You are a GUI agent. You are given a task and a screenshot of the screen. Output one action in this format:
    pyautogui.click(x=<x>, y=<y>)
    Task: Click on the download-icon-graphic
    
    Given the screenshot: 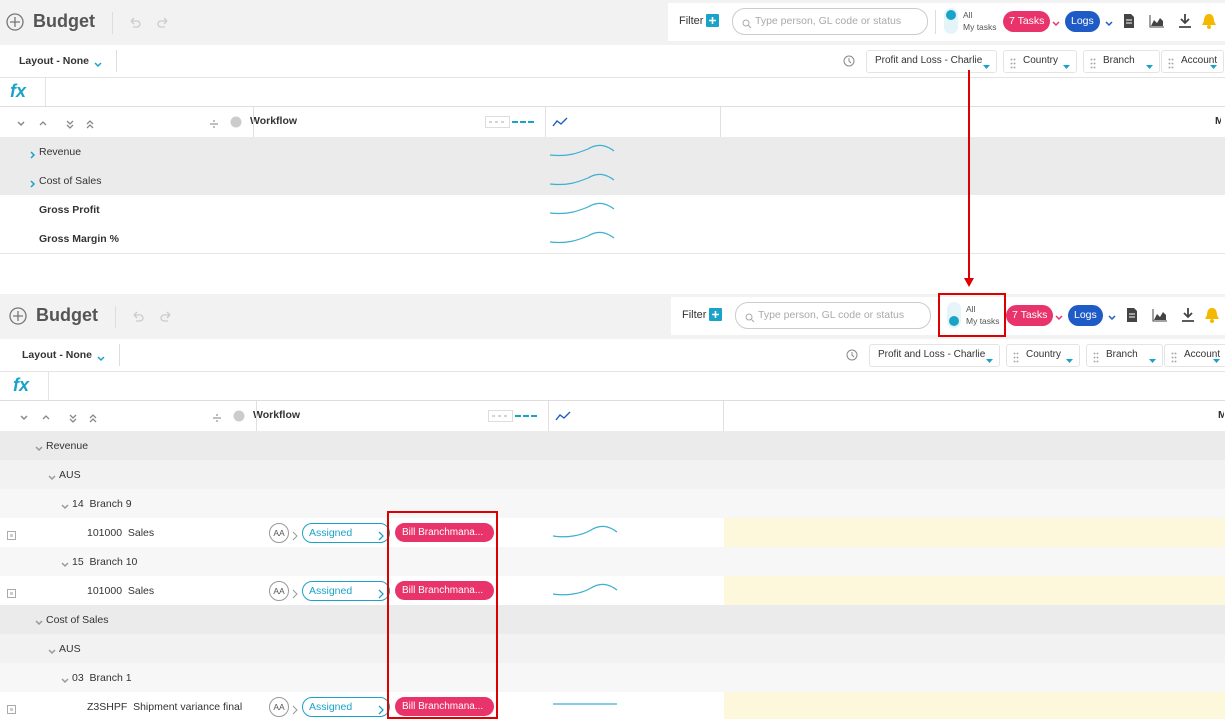 What is the action you would take?
    pyautogui.click(x=1188, y=315)
    